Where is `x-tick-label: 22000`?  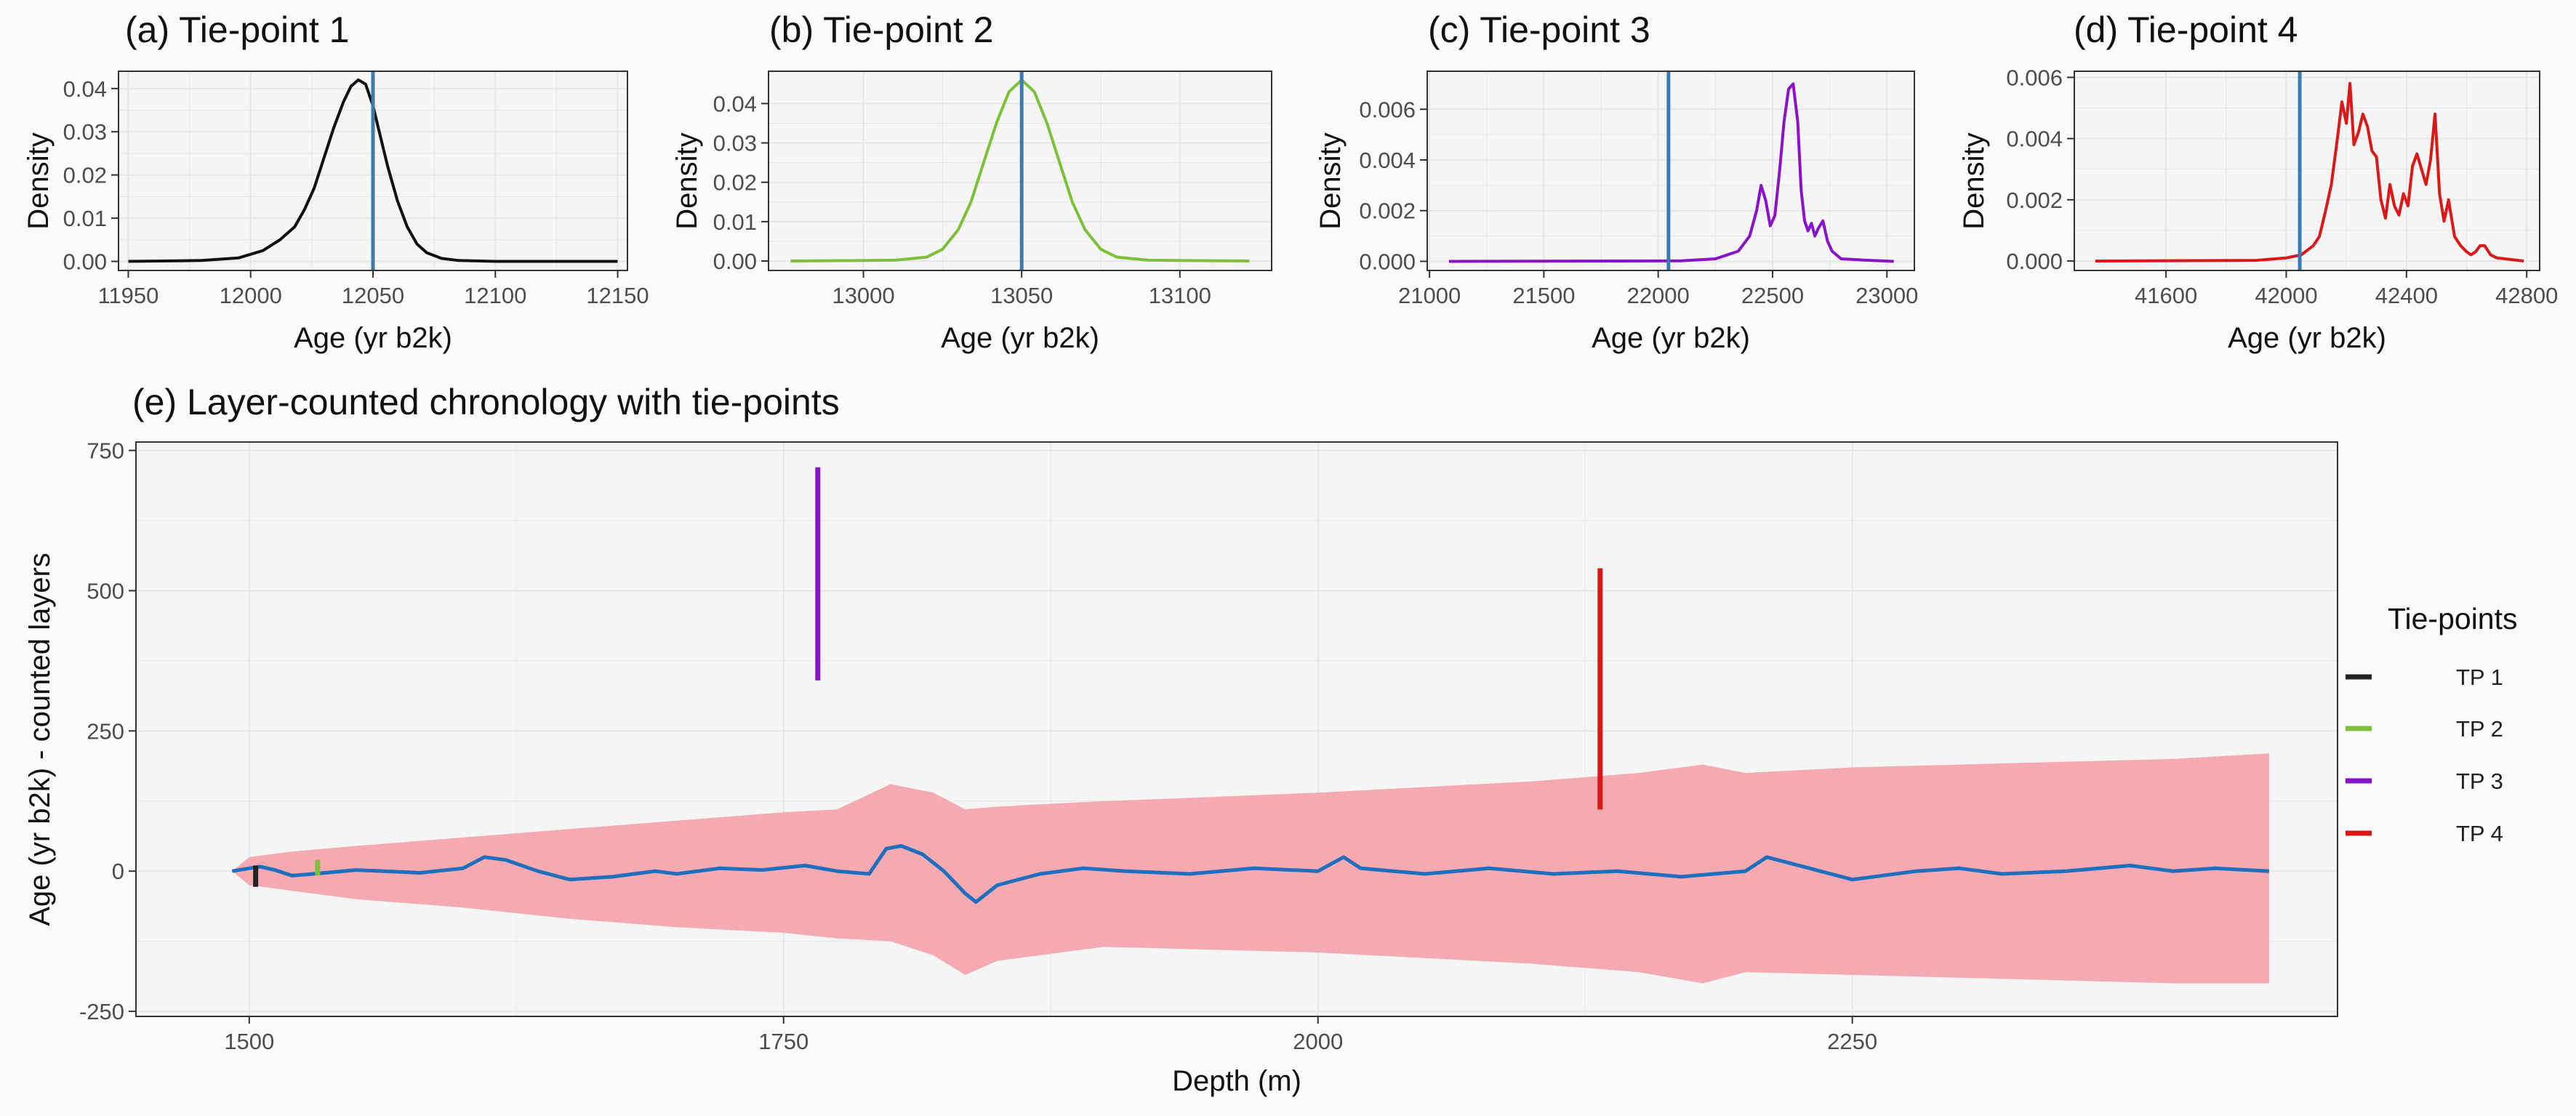
x-tick-label: 22000 is located at coordinates (1658, 295).